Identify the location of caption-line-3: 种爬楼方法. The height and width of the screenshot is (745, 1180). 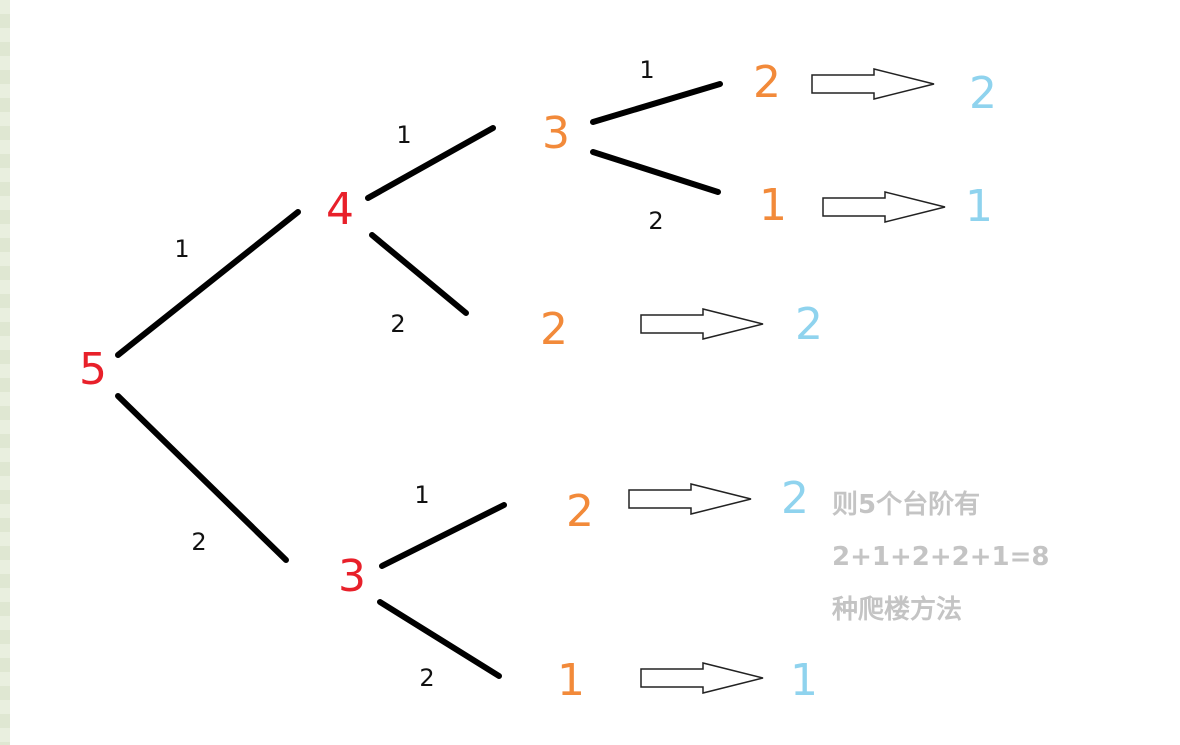
(897, 609).